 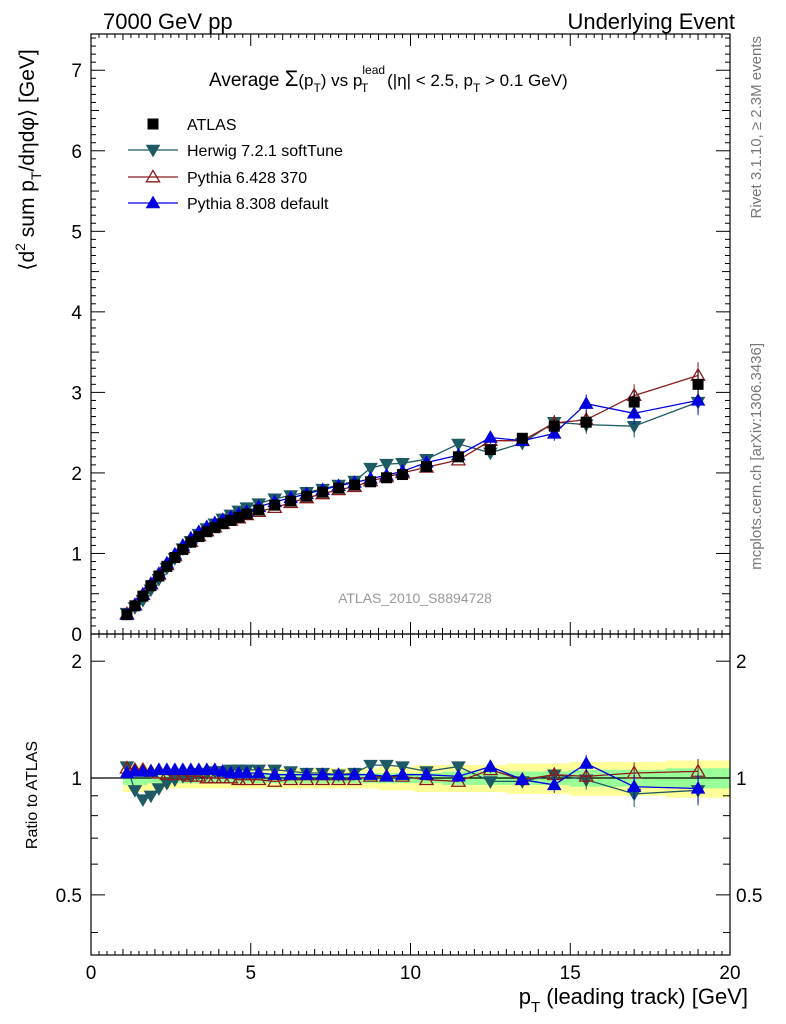 What do you see at coordinates (76, 635) in the screenshot?
I see `y-tick-label: 0` at bounding box center [76, 635].